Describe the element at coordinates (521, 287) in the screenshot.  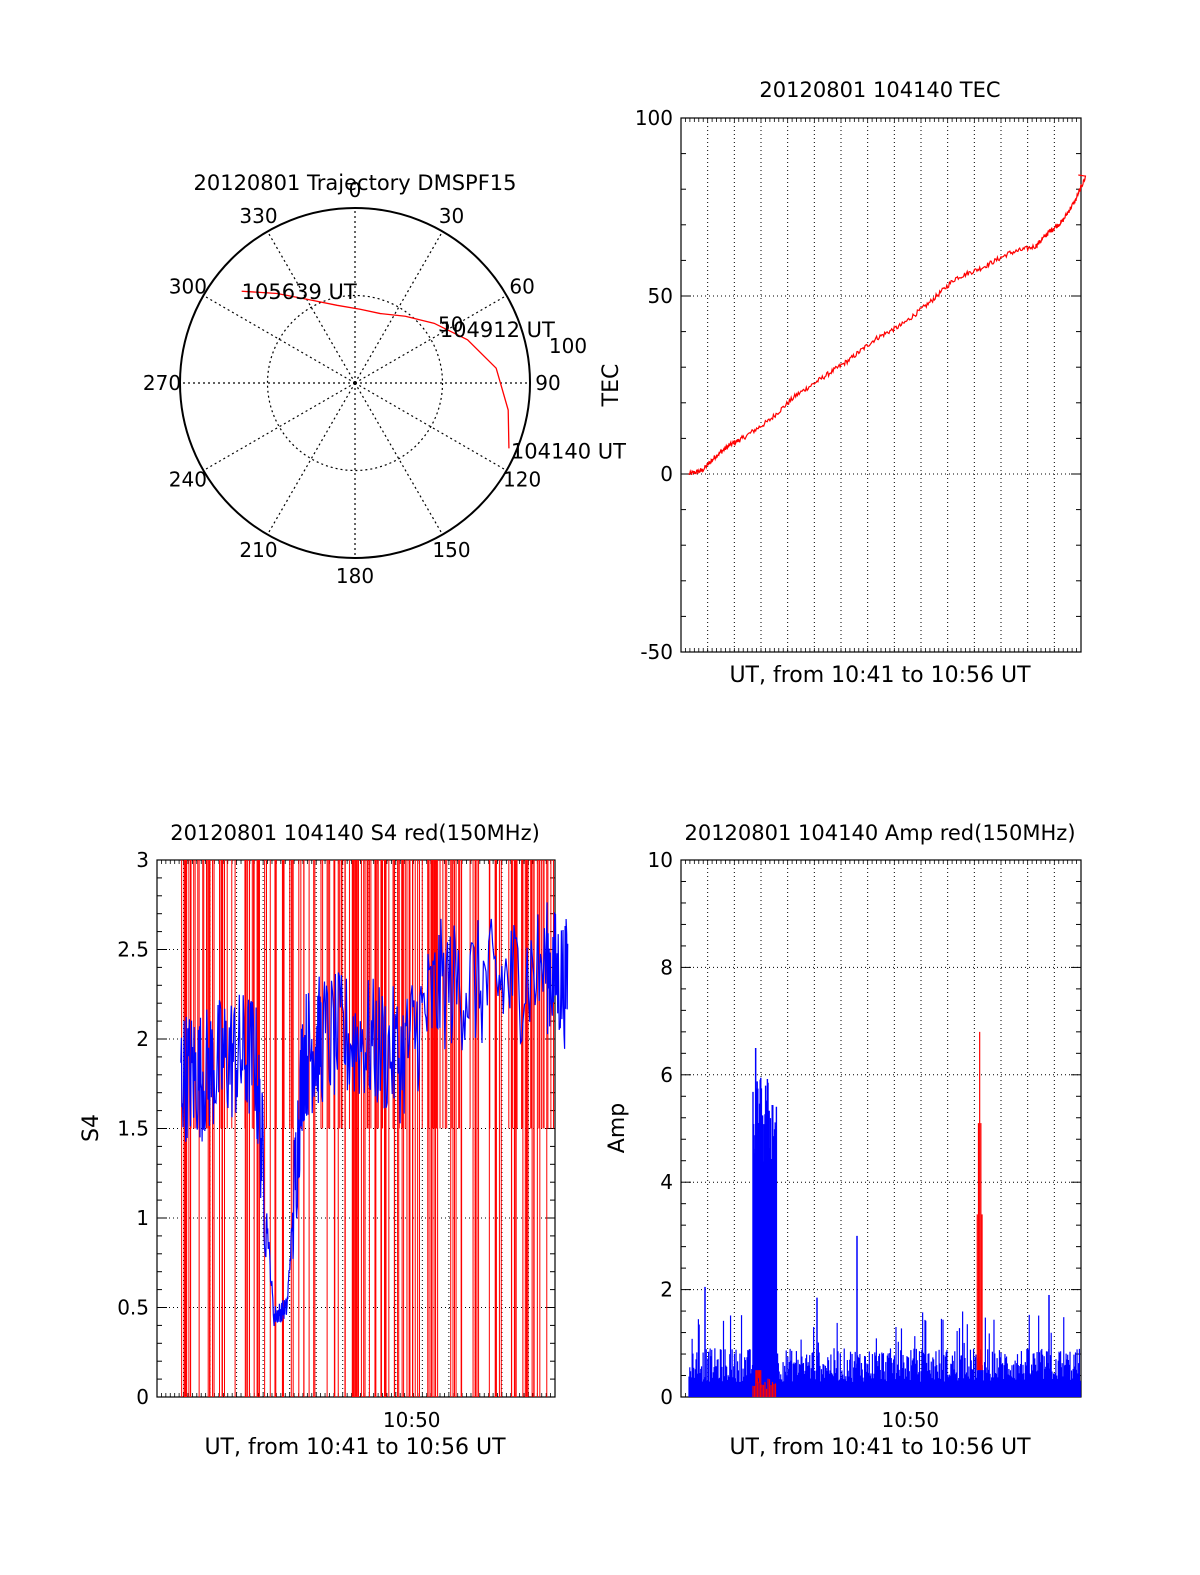
I see `polar-angle-tick: 60` at that location.